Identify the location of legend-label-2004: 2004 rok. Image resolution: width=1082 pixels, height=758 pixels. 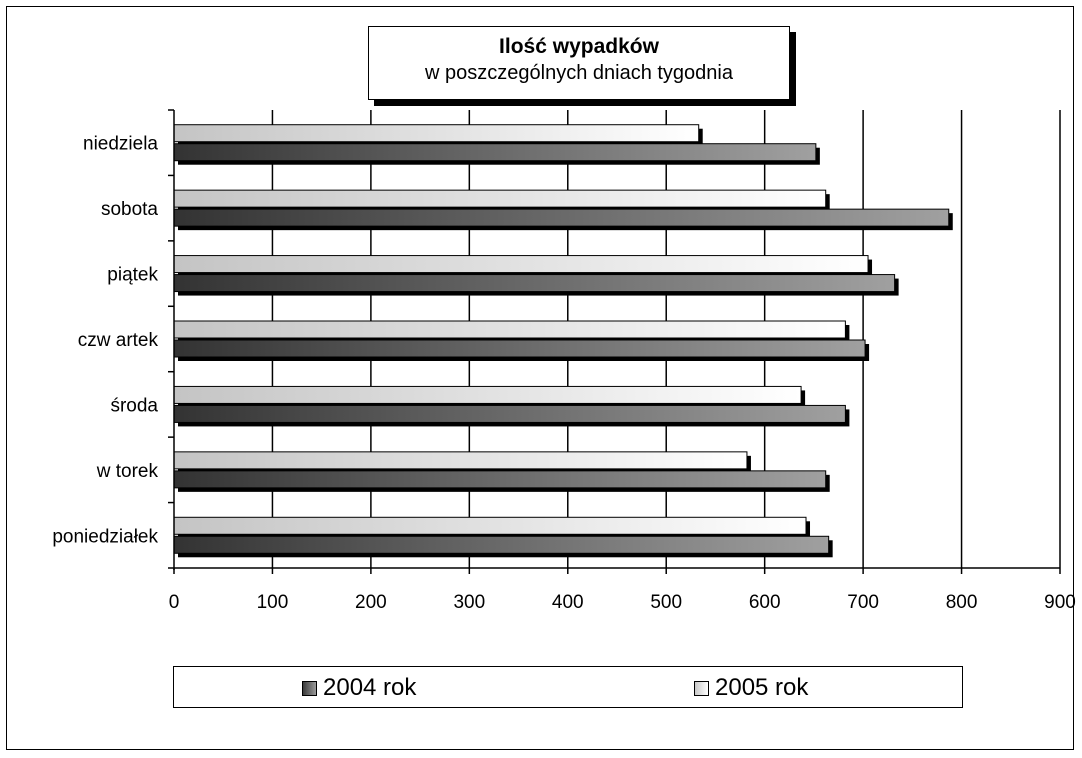
(370, 687).